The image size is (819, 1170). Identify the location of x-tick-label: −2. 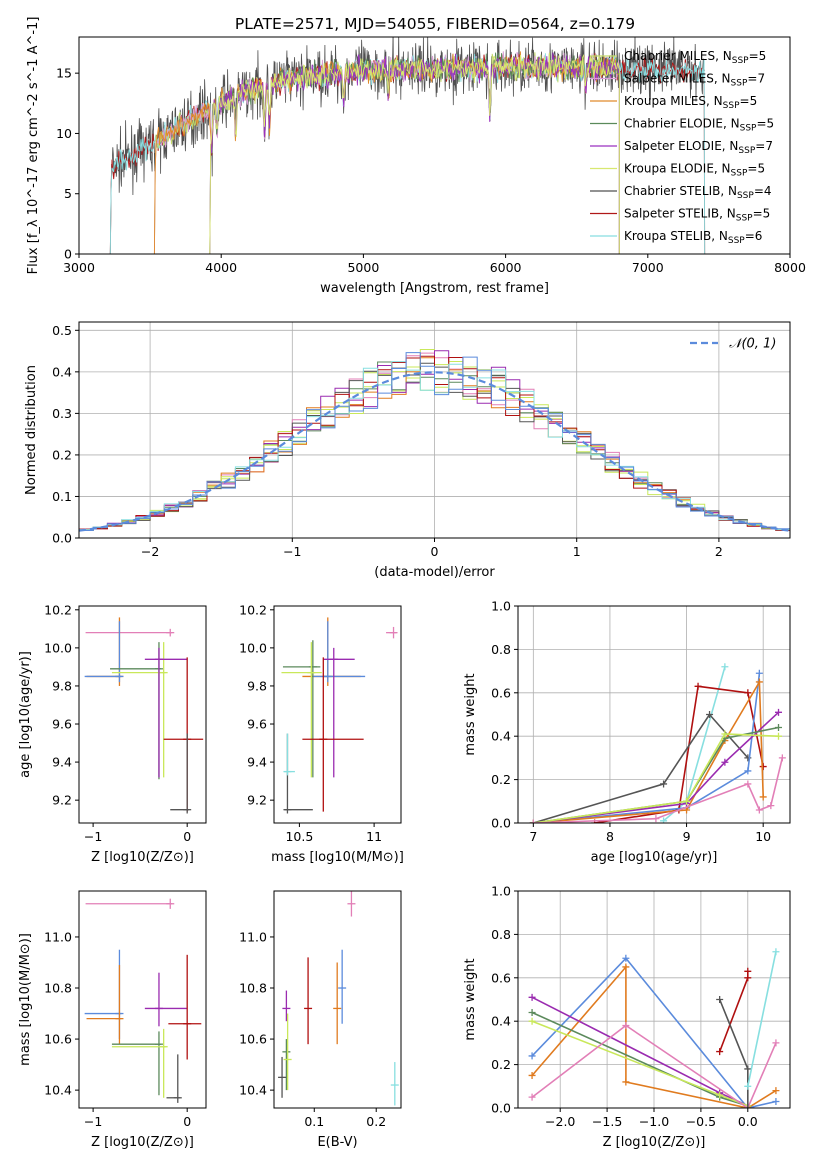
(150, 551).